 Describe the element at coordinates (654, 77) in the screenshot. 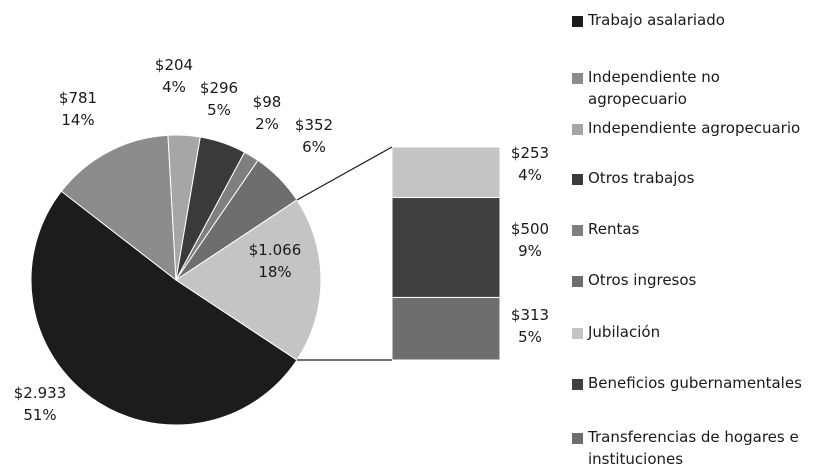

I see `legend-label-line: Independiente no` at that location.